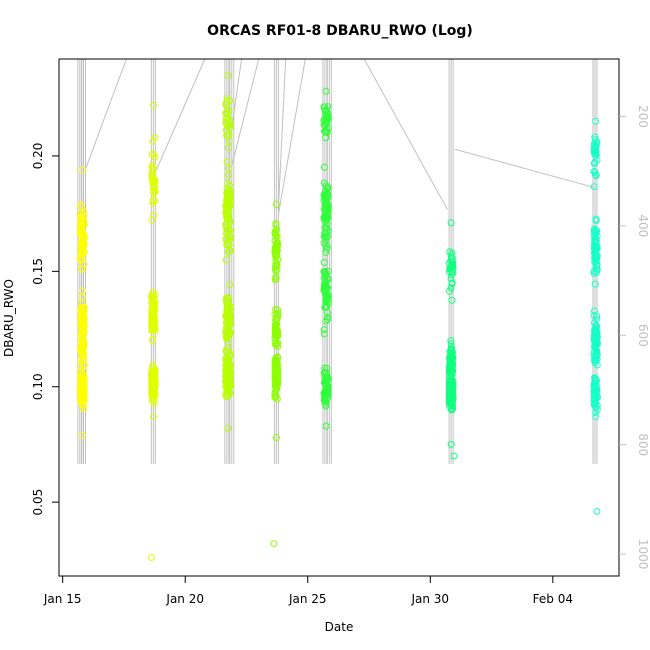  What do you see at coordinates (634, 337) in the screenshot?
I see `y2-axis: 200 400 600 800 1000` at bounding box center [634, 337].